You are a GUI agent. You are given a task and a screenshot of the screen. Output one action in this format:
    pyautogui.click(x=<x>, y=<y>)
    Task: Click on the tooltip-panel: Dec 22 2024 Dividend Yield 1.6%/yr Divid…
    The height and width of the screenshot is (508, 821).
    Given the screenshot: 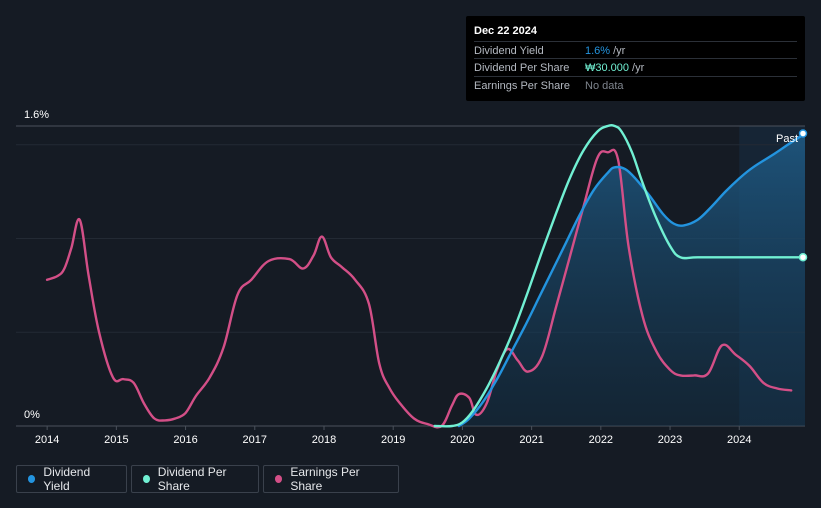 What is the action you would take?
    pyautogui.click(x=635, y=58)
    